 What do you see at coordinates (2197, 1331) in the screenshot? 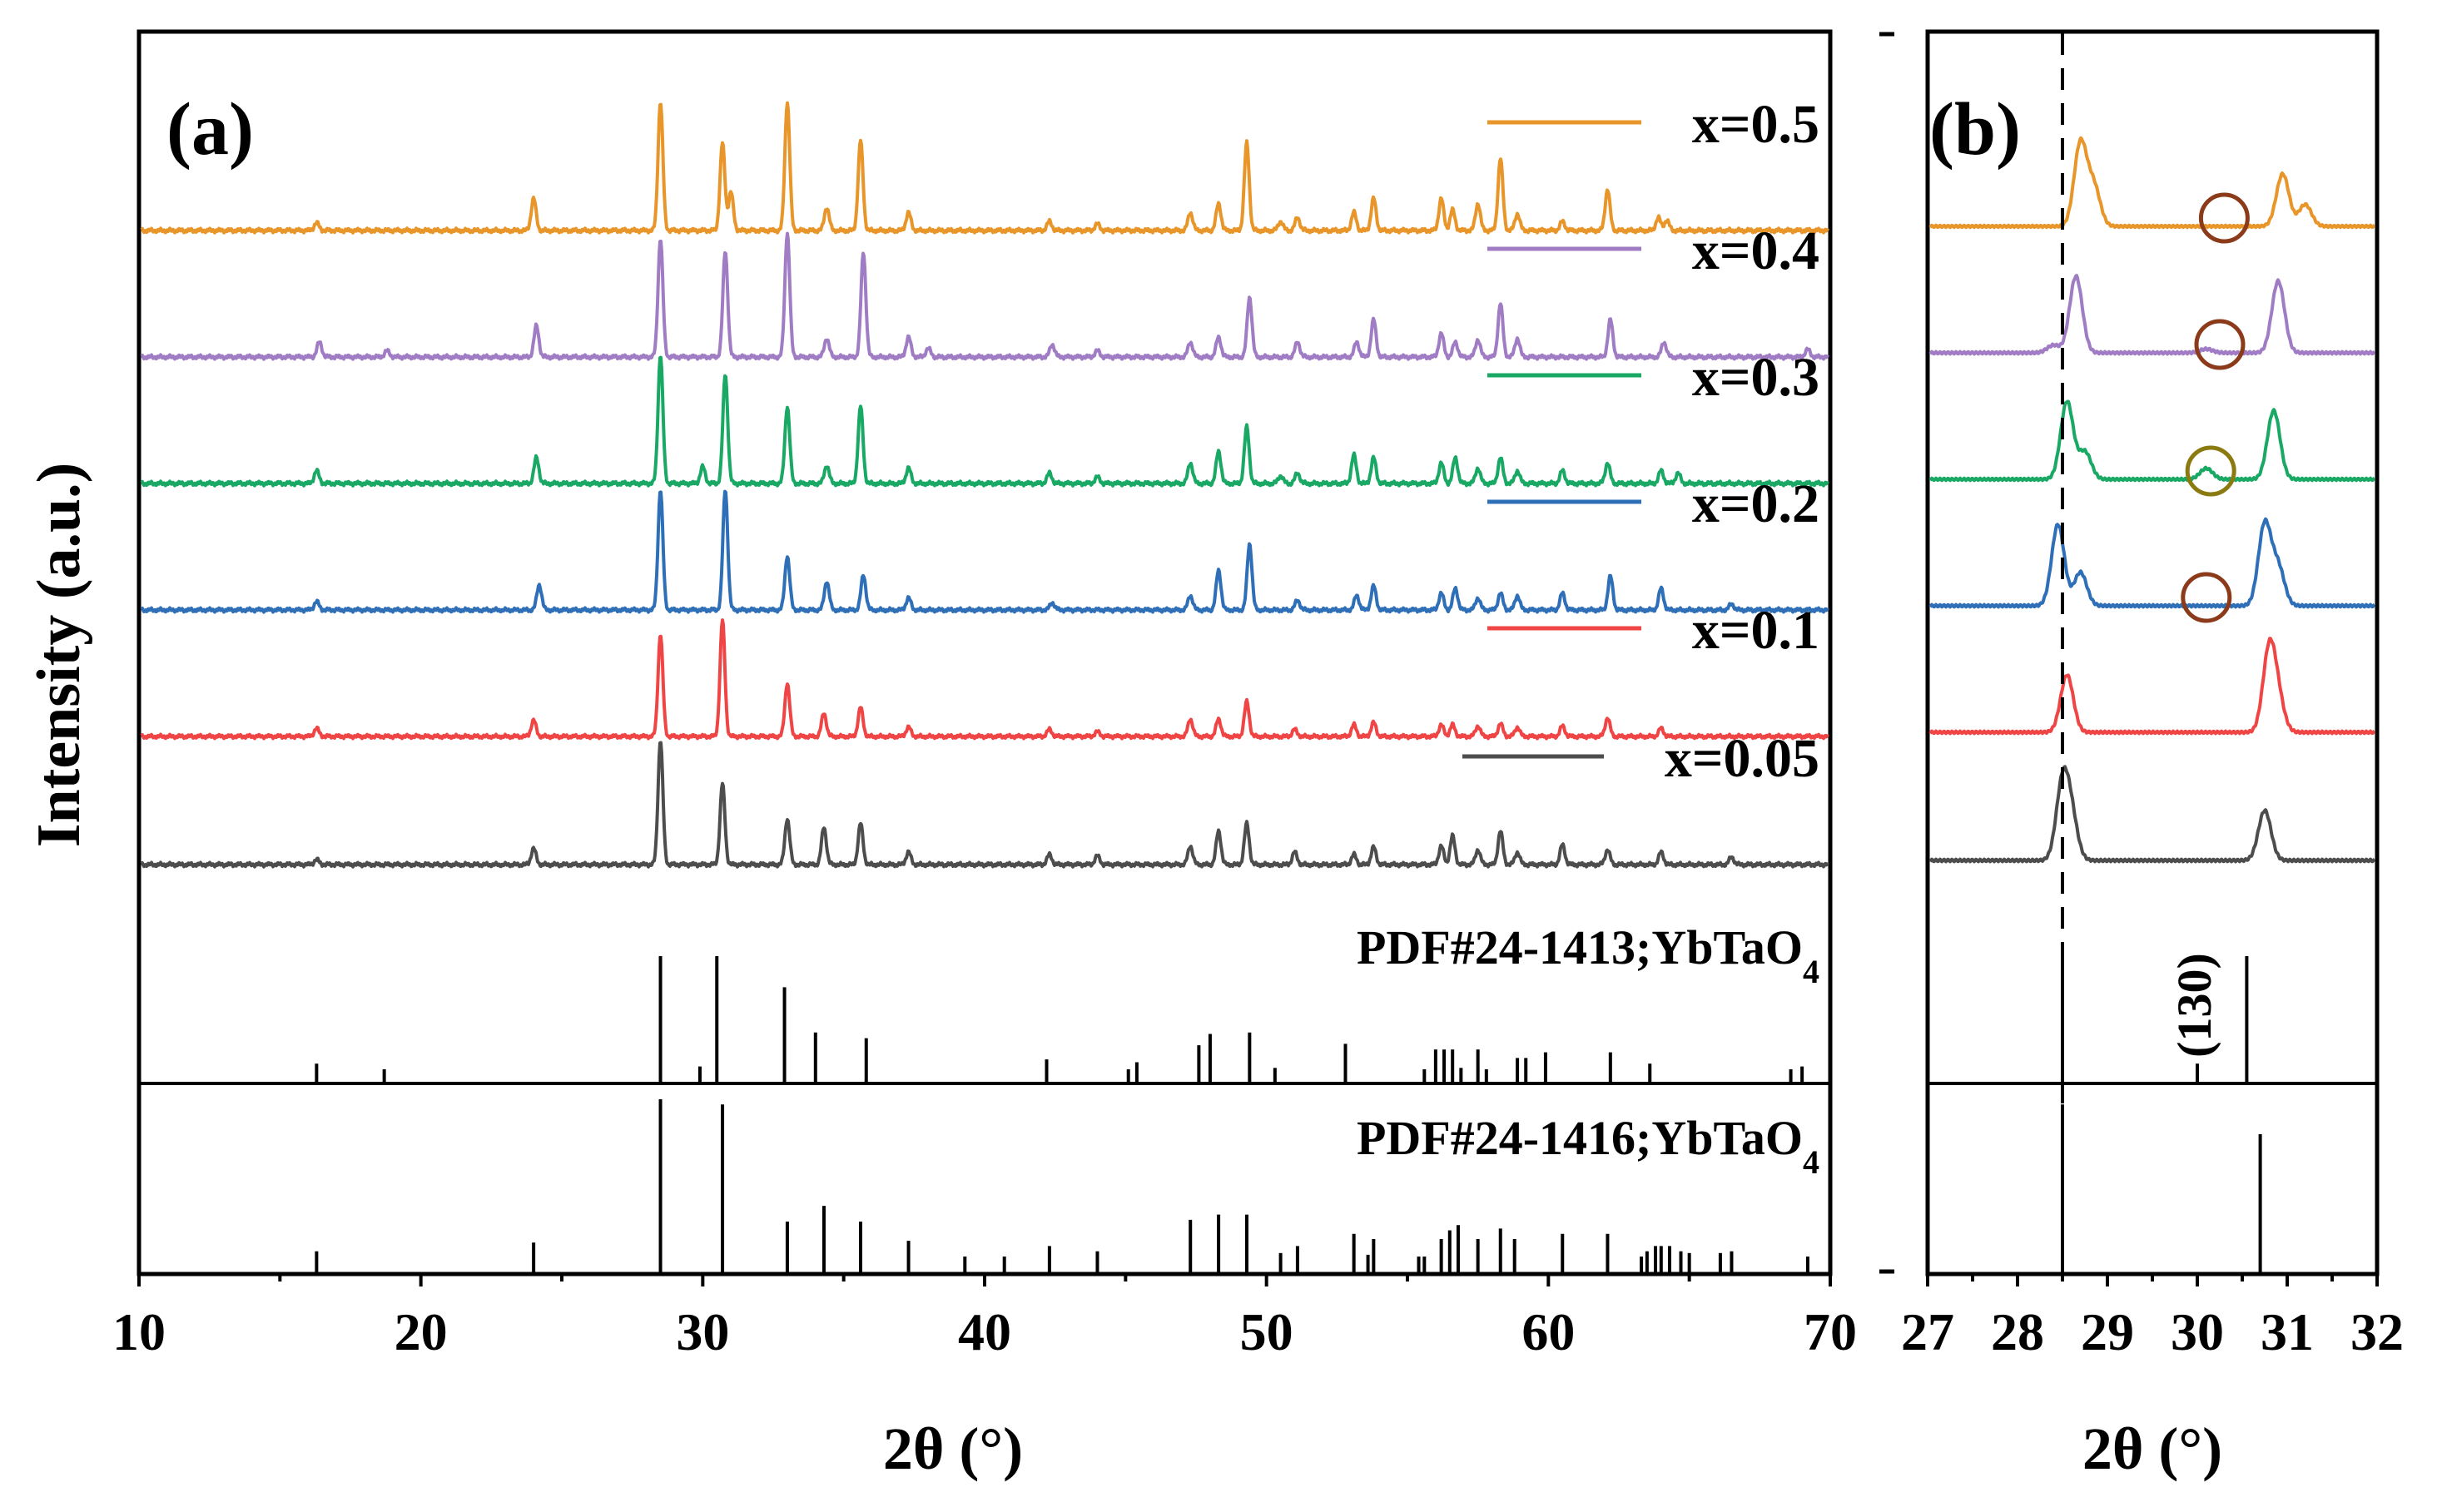
I see `x-tick-label-b-30: 30` at bounding box center [2197, 1331].